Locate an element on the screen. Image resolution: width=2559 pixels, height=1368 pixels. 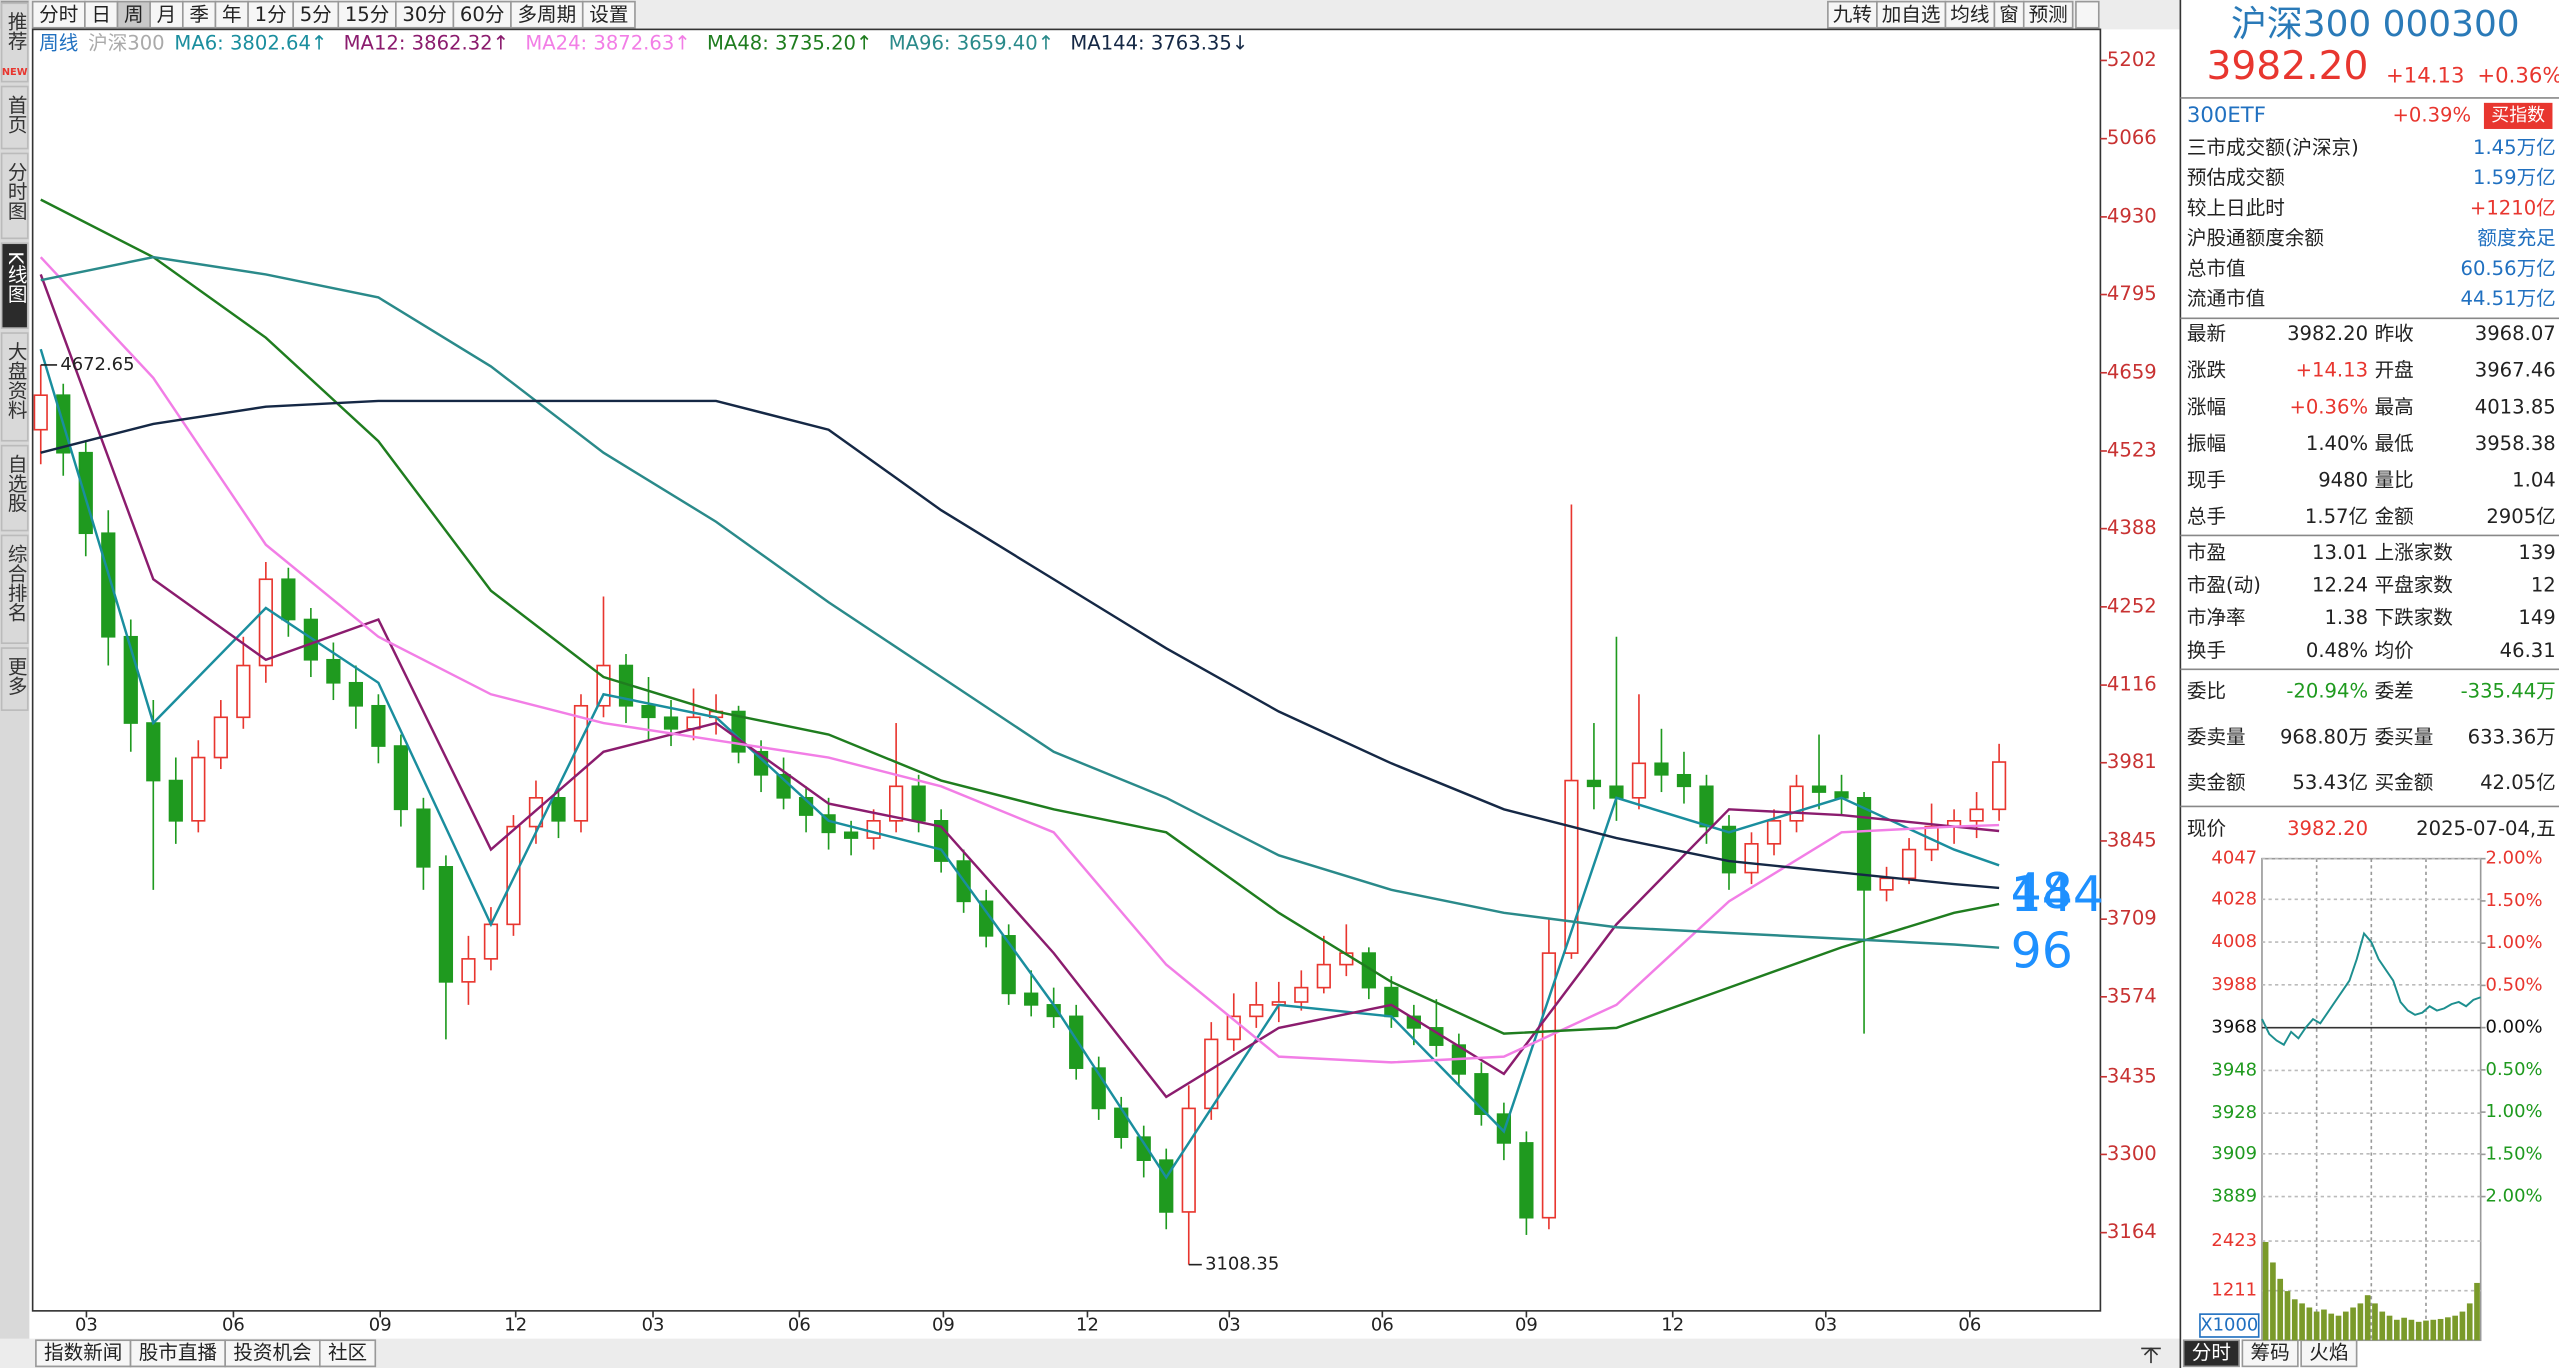
bottom-tab: 股市直播 is located at coordinates (178, 1352).